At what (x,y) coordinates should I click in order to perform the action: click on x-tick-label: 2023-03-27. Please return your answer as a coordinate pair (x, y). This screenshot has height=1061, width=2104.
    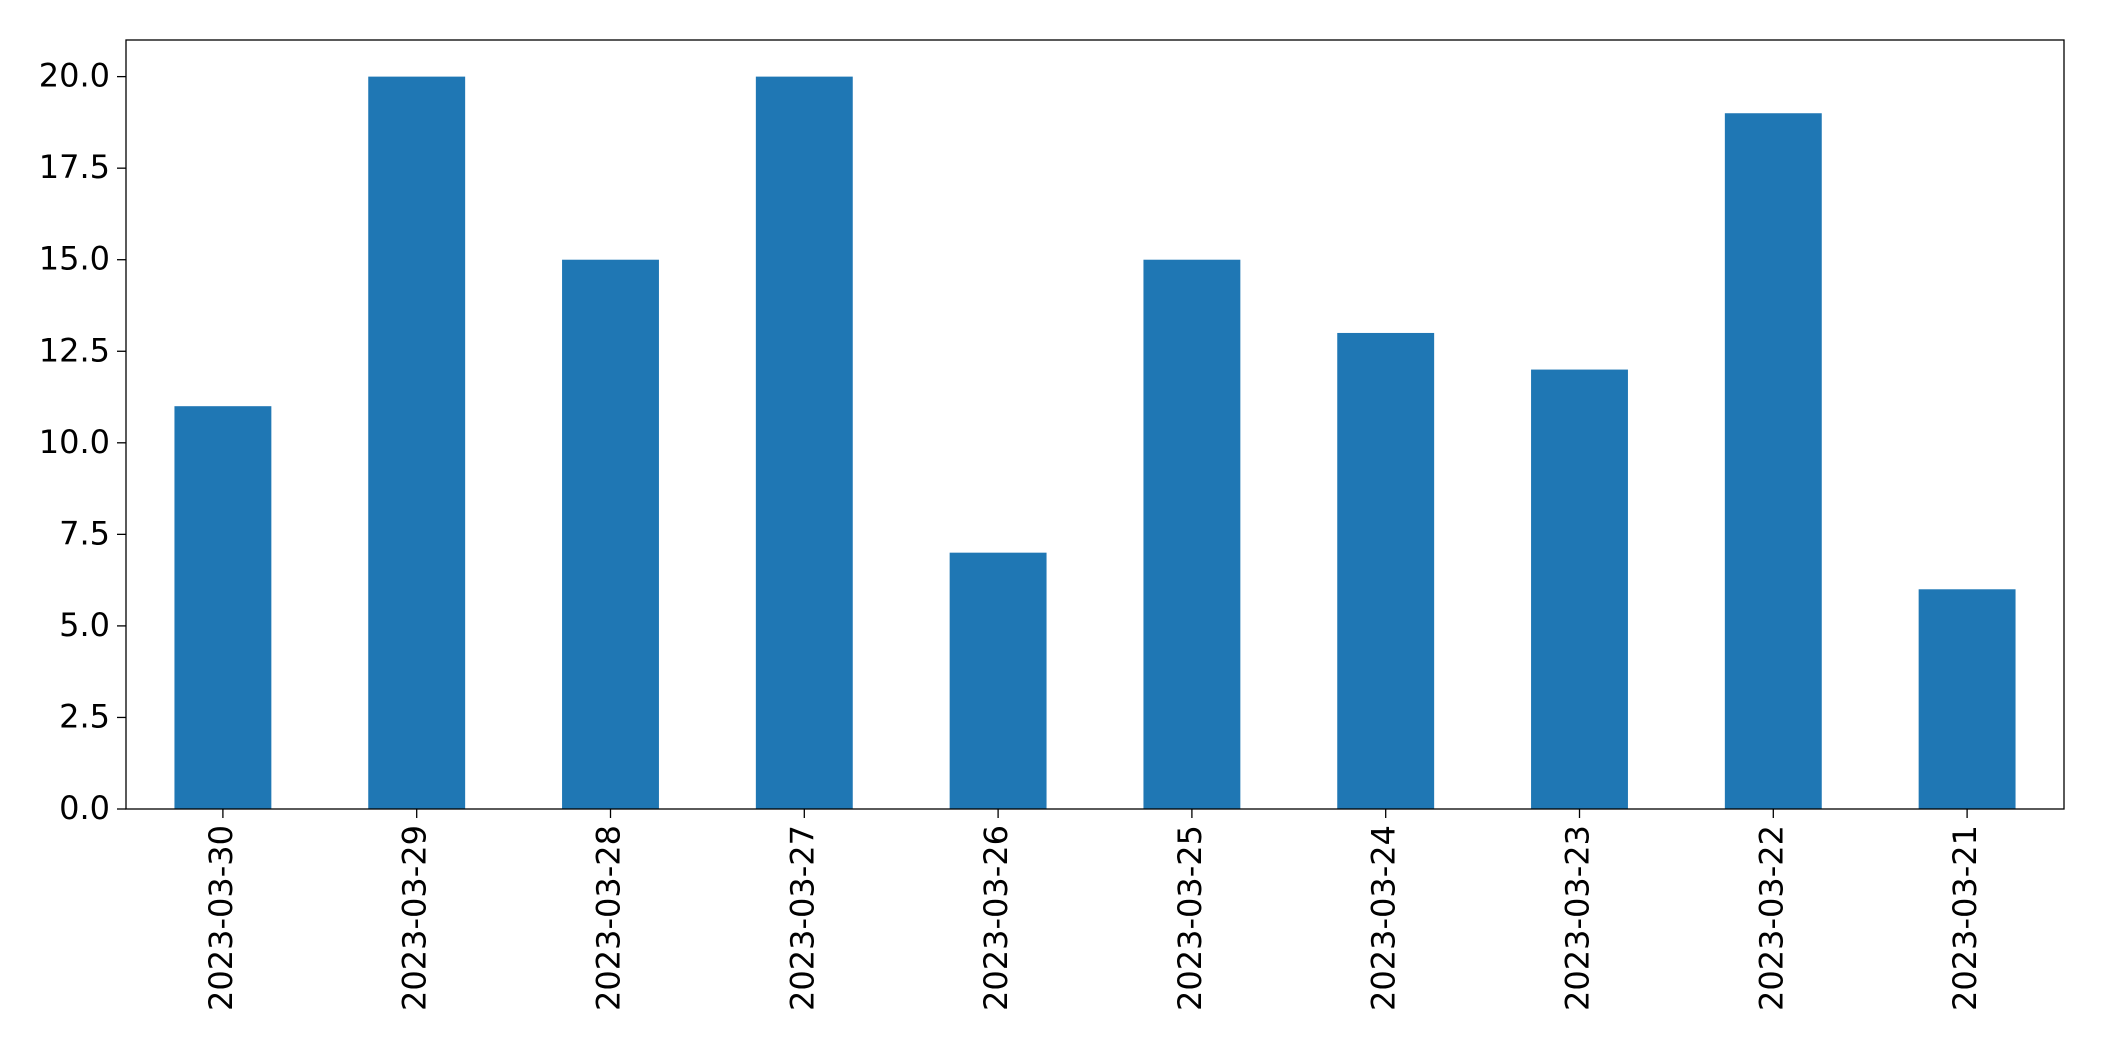
    Looking at the image, I should click on (802, 918).